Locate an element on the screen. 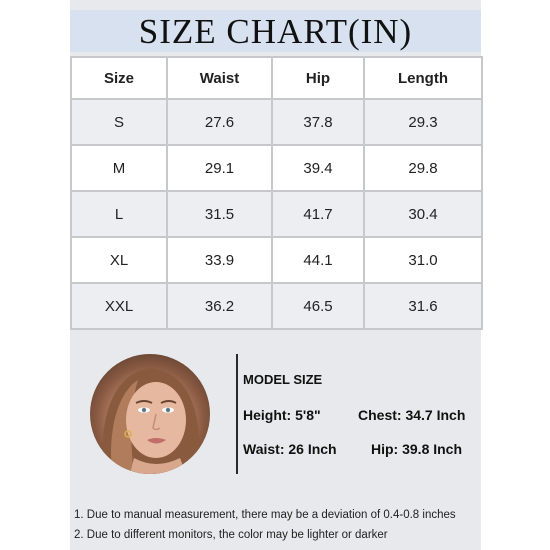  cell-waist: 27.6 is located at coordinates (219, 122).